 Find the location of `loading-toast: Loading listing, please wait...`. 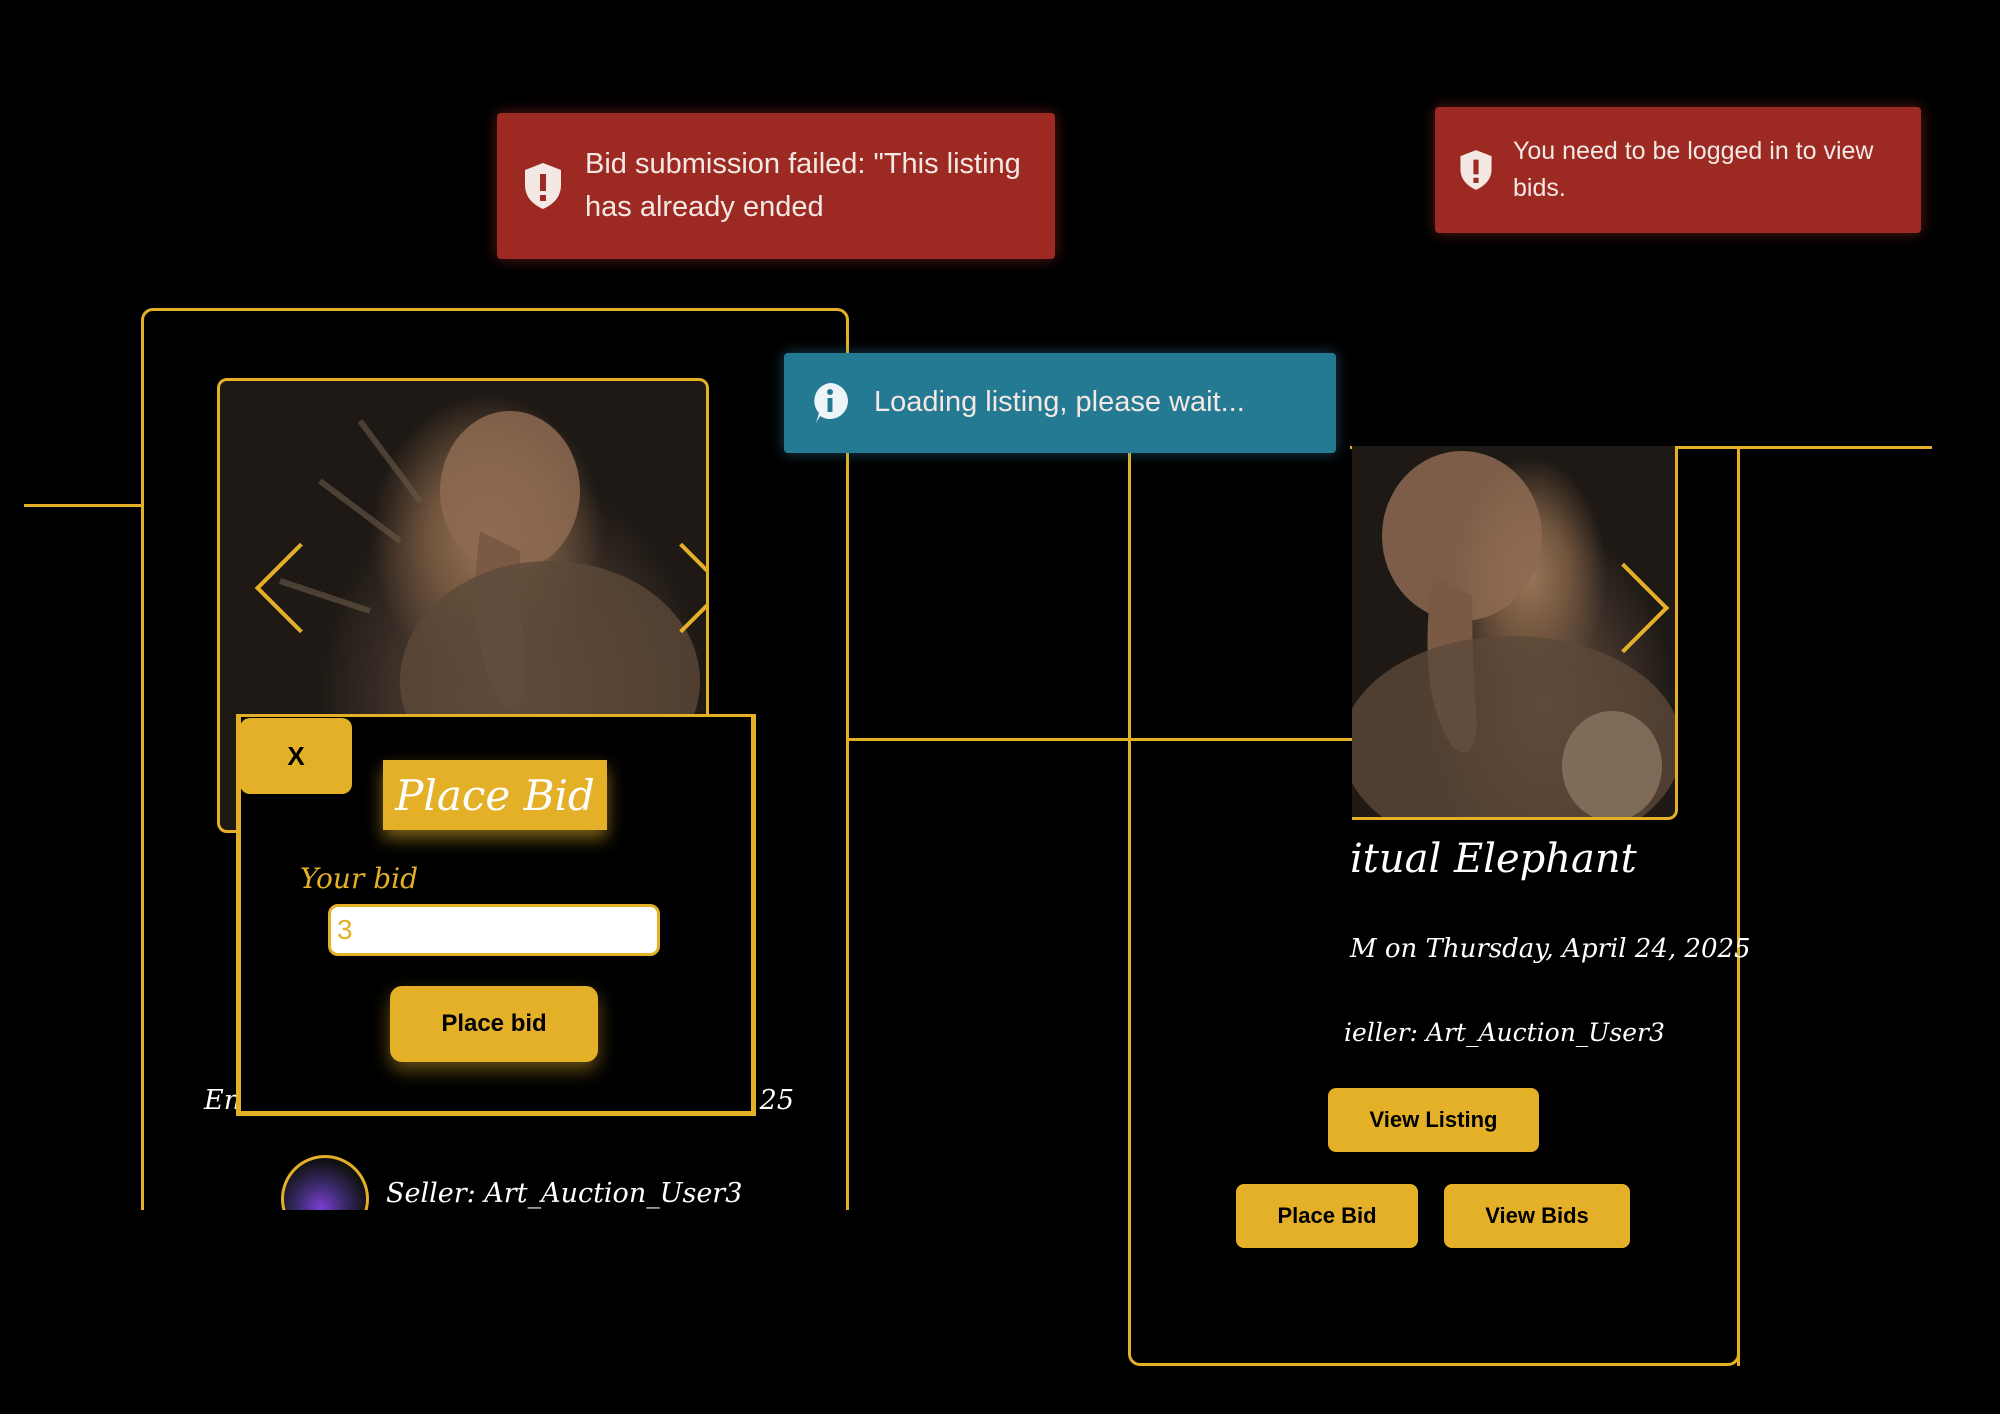

loading-toast: Loading listing, please wait... is located at coordinates (1060, 403).